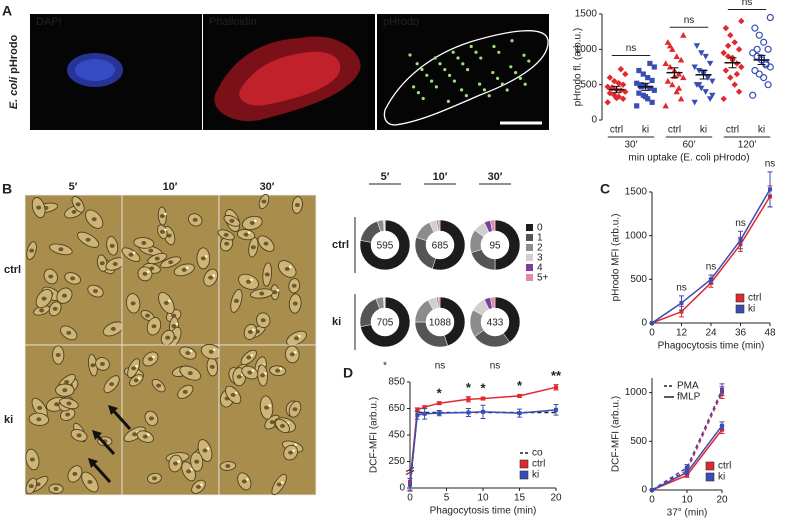 The height and width of the screenshot is (526, 786). What do you see at coordinates (770, 333) in the screenshot?
I see `x-tick-label: 48` at bounding box center [770, 333].